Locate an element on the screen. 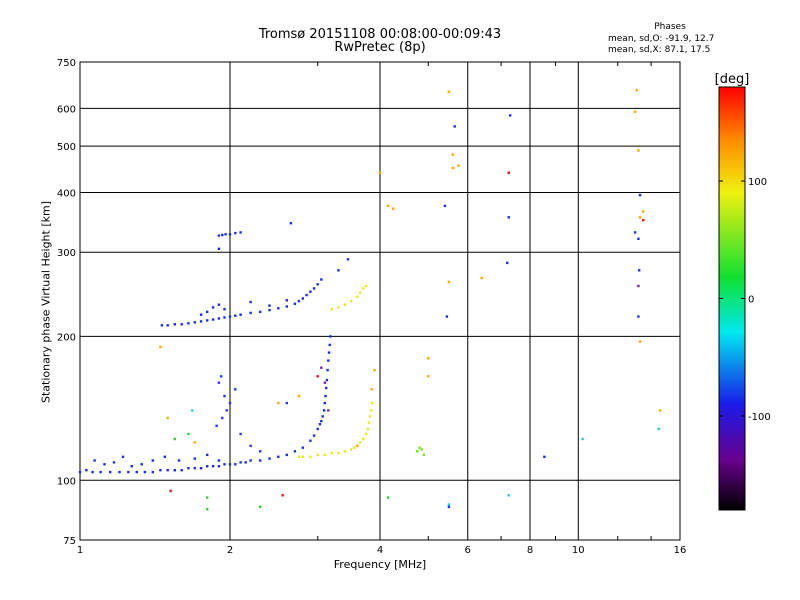 This screenshot has width=800, height=600. colorbar-unit-label: [deg] is located at coordinates (732, 79).